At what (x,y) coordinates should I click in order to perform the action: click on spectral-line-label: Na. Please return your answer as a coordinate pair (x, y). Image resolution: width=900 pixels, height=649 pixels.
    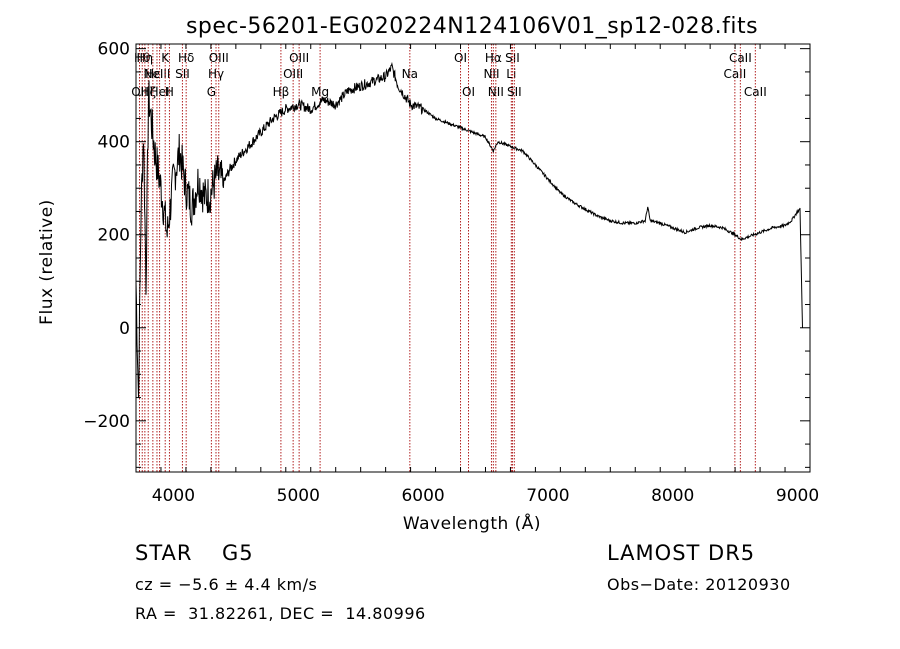
    Looking at the image, I should click on (410, 74).